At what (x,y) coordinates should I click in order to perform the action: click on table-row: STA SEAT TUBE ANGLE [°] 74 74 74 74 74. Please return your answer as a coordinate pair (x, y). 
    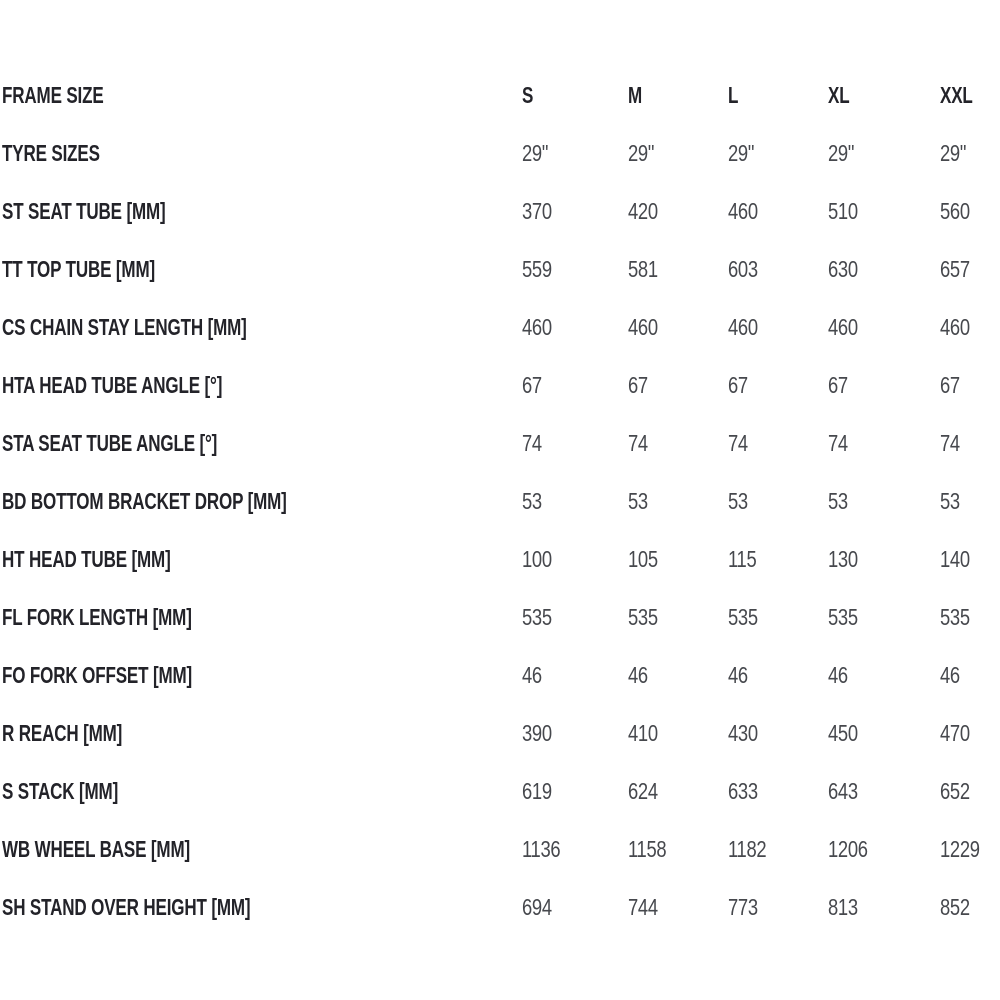
    Looking at the image, I should click on (501, 443).